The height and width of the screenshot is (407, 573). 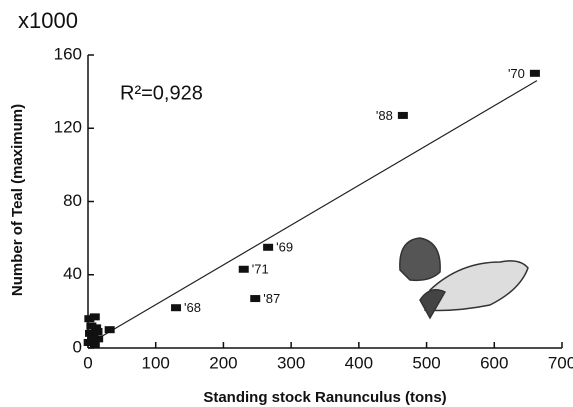 I want to click on y-tick-label: 40, so click(x=72, y=273).